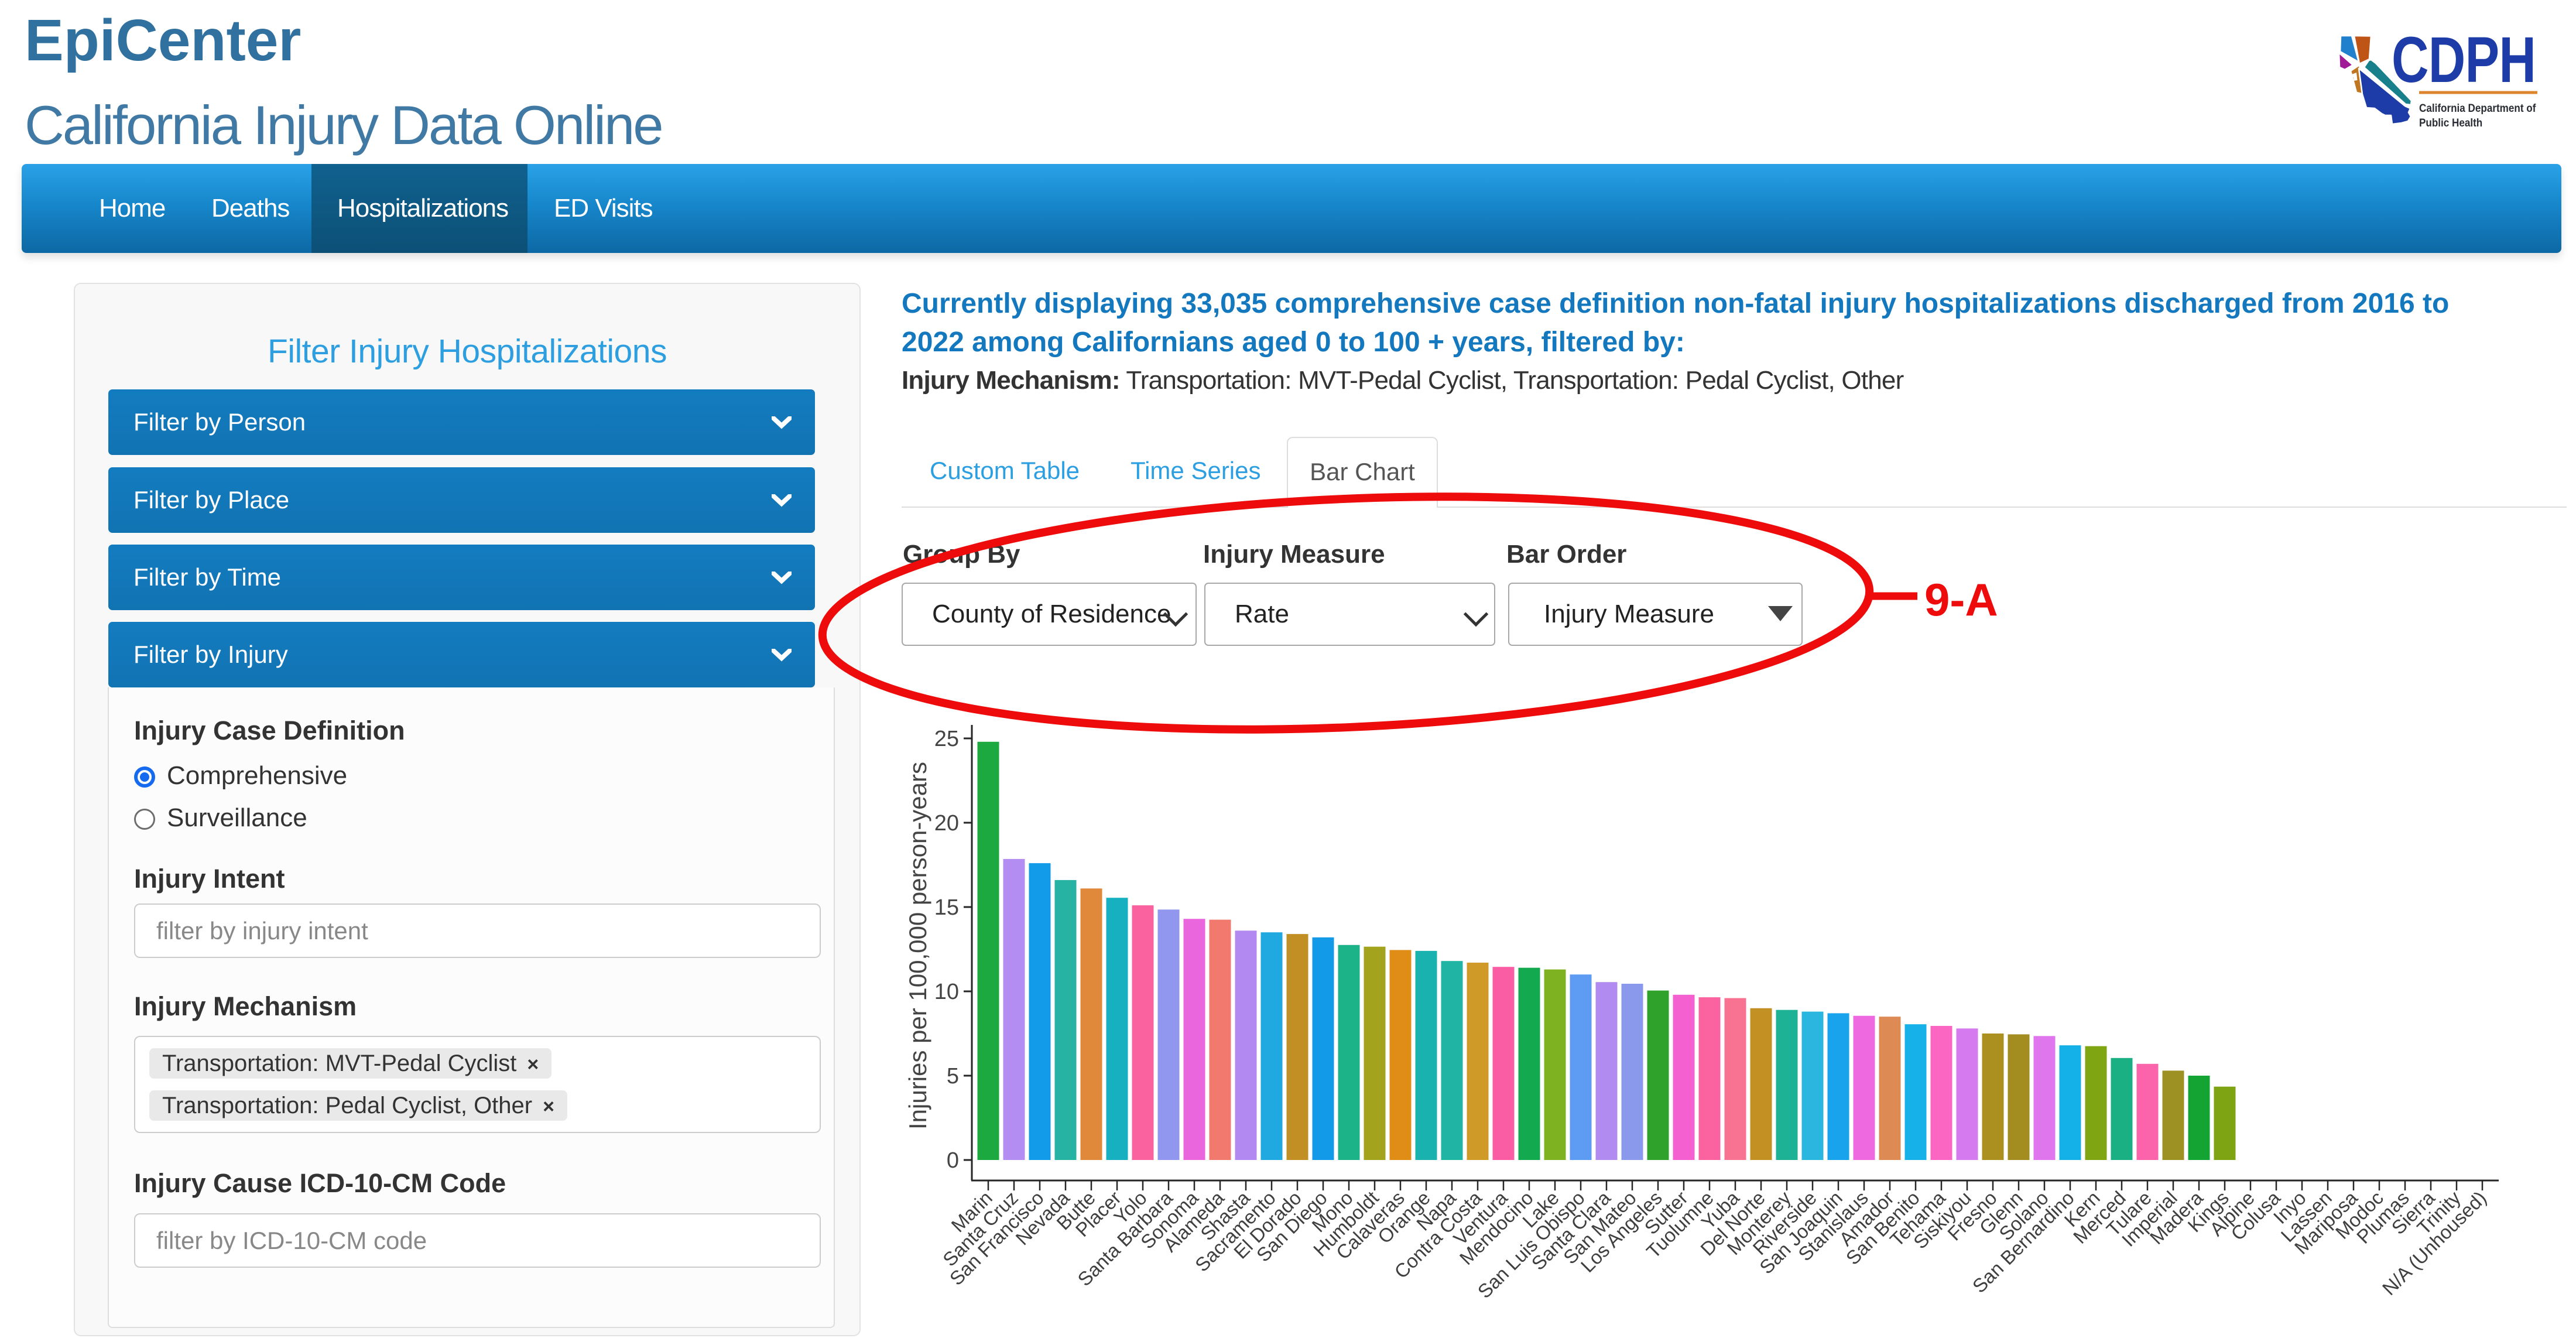 This screenshot has height=1338, width=2576. What do you see at coordinates (946, 992) in the screenshot?
I see `svg-text: 10` at bounding box center [946, 992].